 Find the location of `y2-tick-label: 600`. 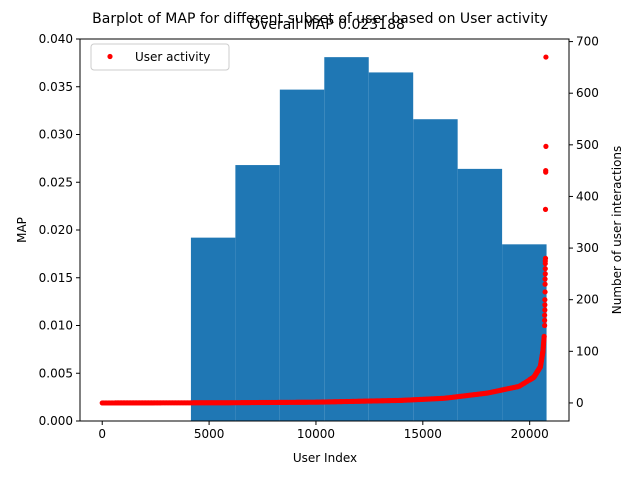

y2-tick-label: 600 is located at coordinates (587, 93).